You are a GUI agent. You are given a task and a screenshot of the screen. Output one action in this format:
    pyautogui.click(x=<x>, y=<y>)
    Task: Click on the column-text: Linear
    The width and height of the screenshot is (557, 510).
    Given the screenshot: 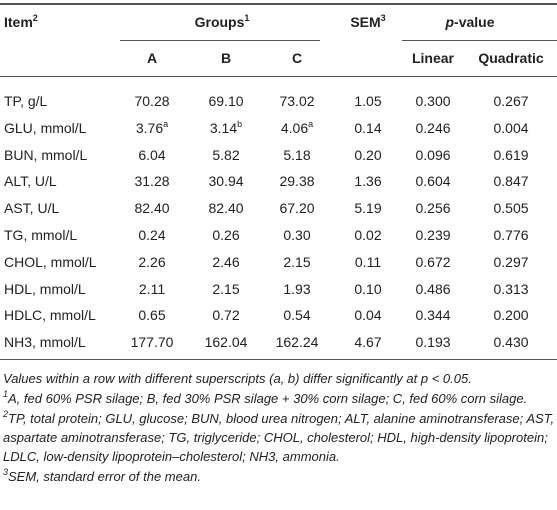 What is the action you would take?
    pyautogui.click(x=433, y=58)
    